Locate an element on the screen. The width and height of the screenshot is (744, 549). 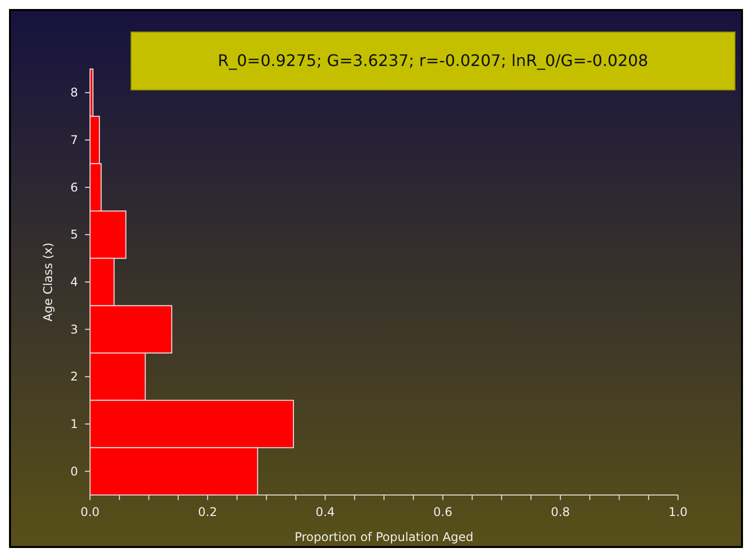
y-tick-label: 3 is located at coordinates (74, 329).